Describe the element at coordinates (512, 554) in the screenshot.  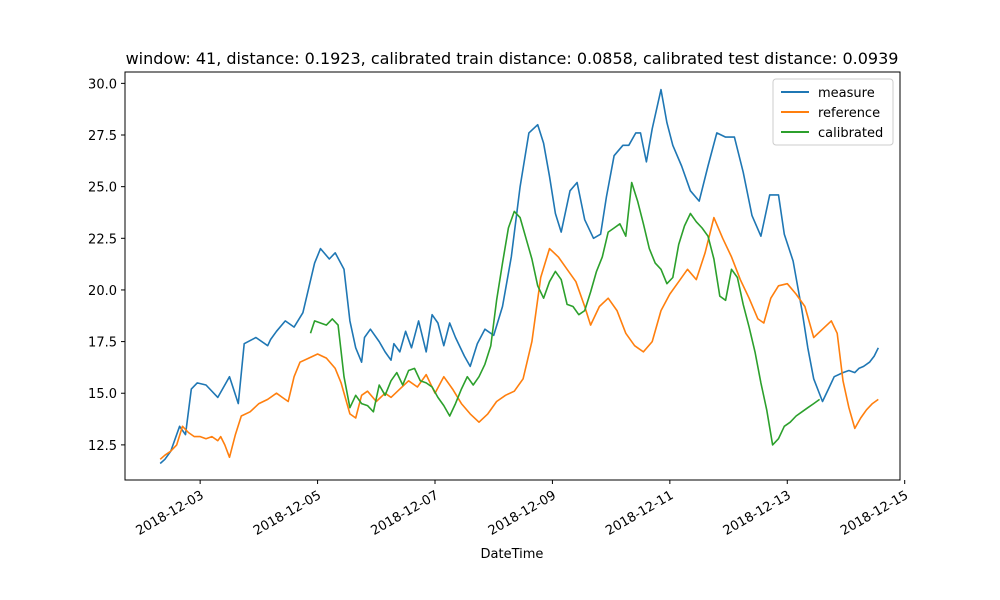
I see `x-axis-label: DateTime` at that location.